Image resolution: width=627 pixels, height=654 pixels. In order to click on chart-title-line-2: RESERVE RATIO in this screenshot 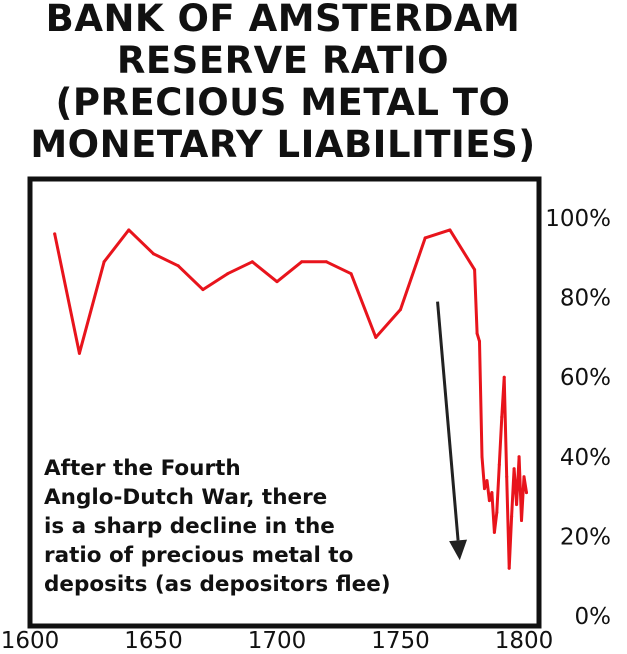, I will do `click(283, 60)`.